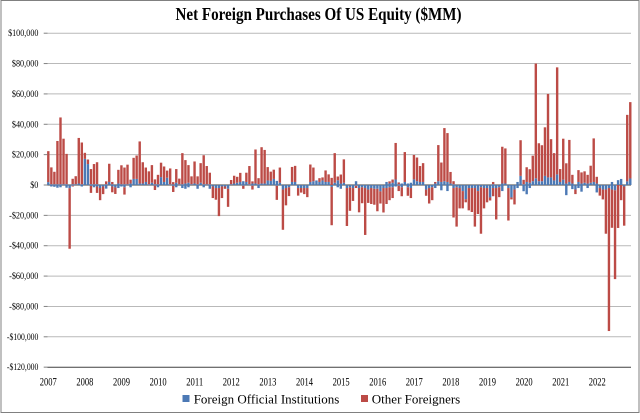 Image resolution: width=640 pixels, height=420 pixels. Describe the element at coordinates (24, 246) in the screenshot. I see `svg-text: -$40,000` at that location.